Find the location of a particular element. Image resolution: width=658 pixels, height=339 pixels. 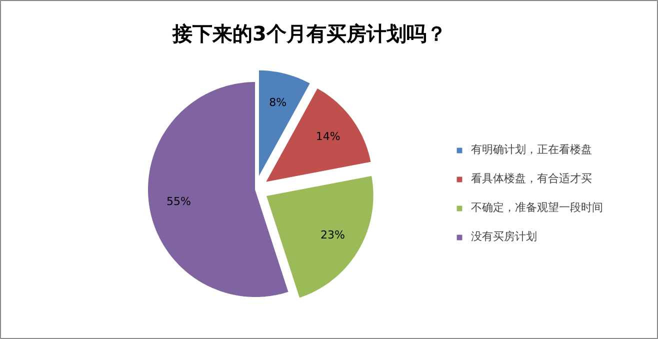

data-label: 14% is located at coordinates (328, 137).